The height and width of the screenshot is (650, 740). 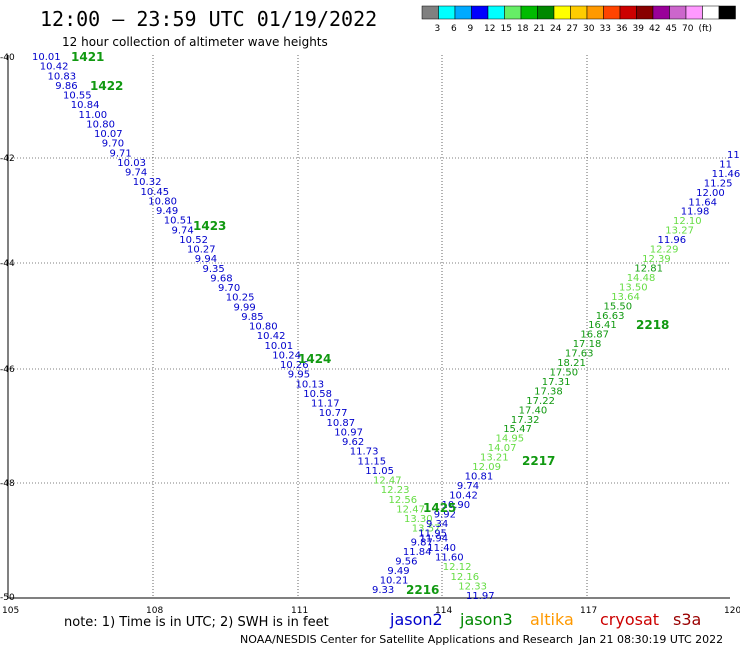 I want to click on track-right-value: 11.96, so click(x=672, y=240).